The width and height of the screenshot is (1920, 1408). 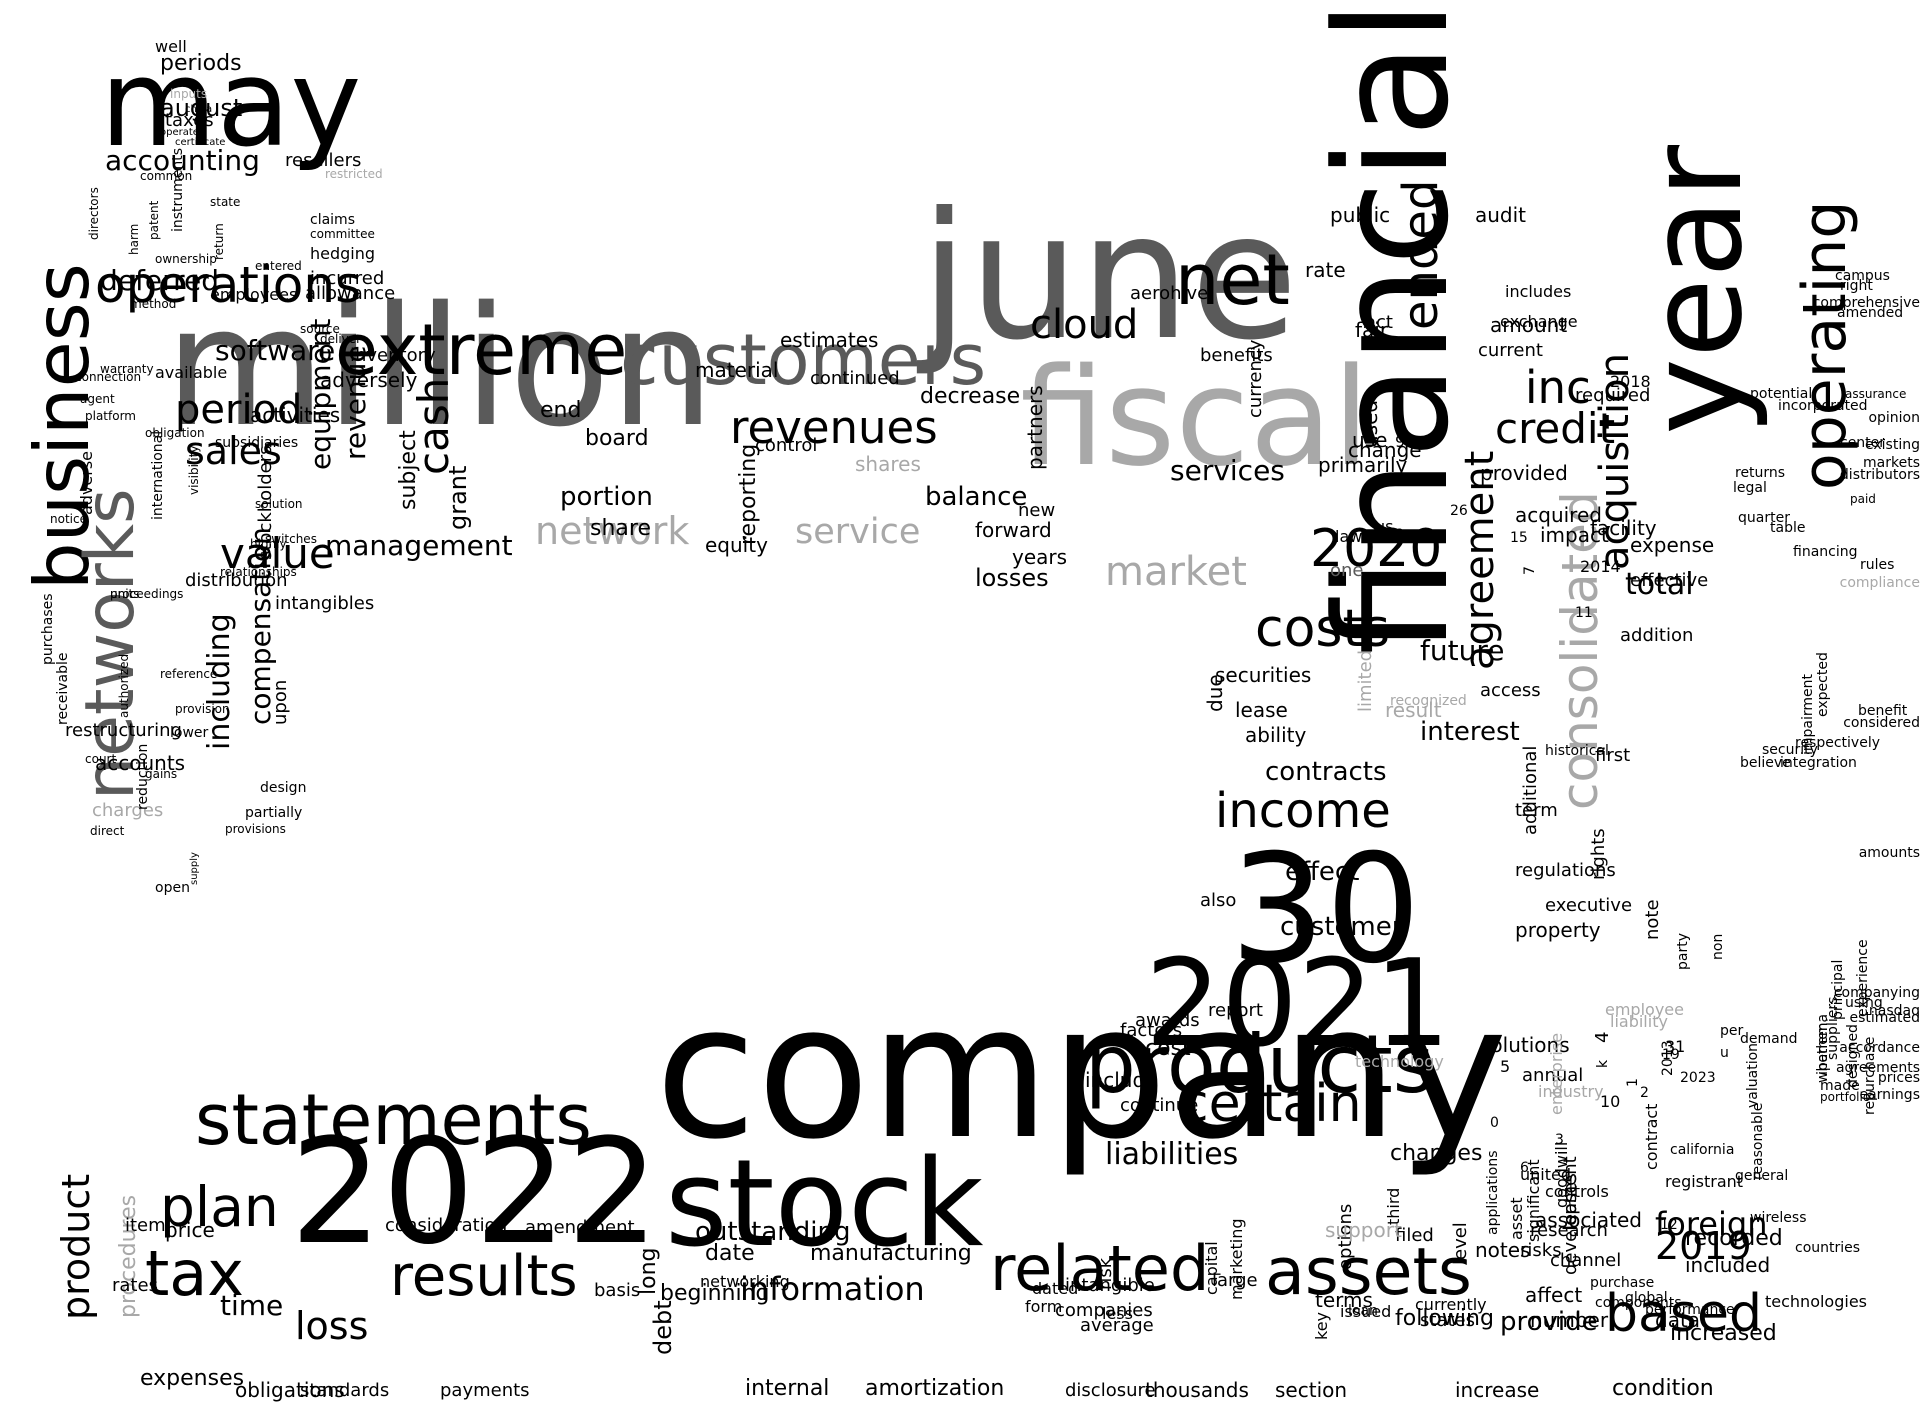 I want to click on word-resellers-170: resellers, so click(x=323, y=160).